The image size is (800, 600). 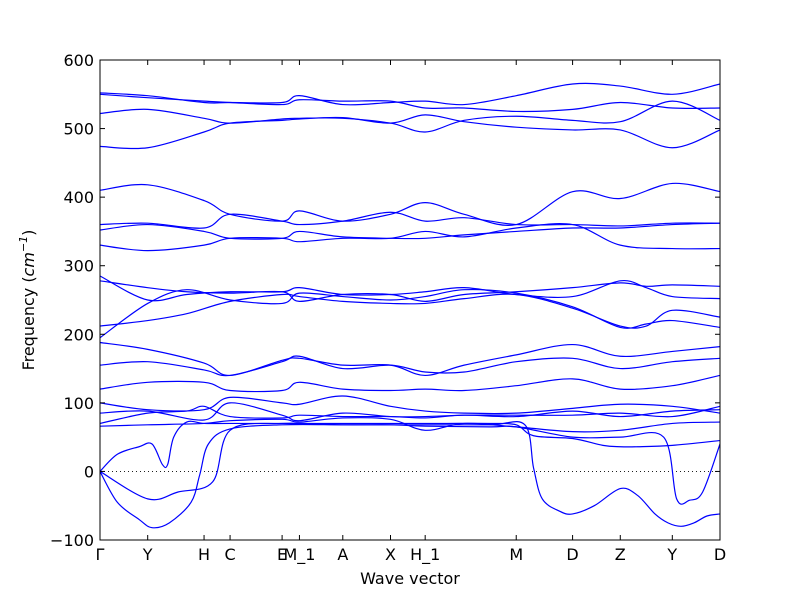 I want to click on x-tick-label: C, so click(x=229, y=554).